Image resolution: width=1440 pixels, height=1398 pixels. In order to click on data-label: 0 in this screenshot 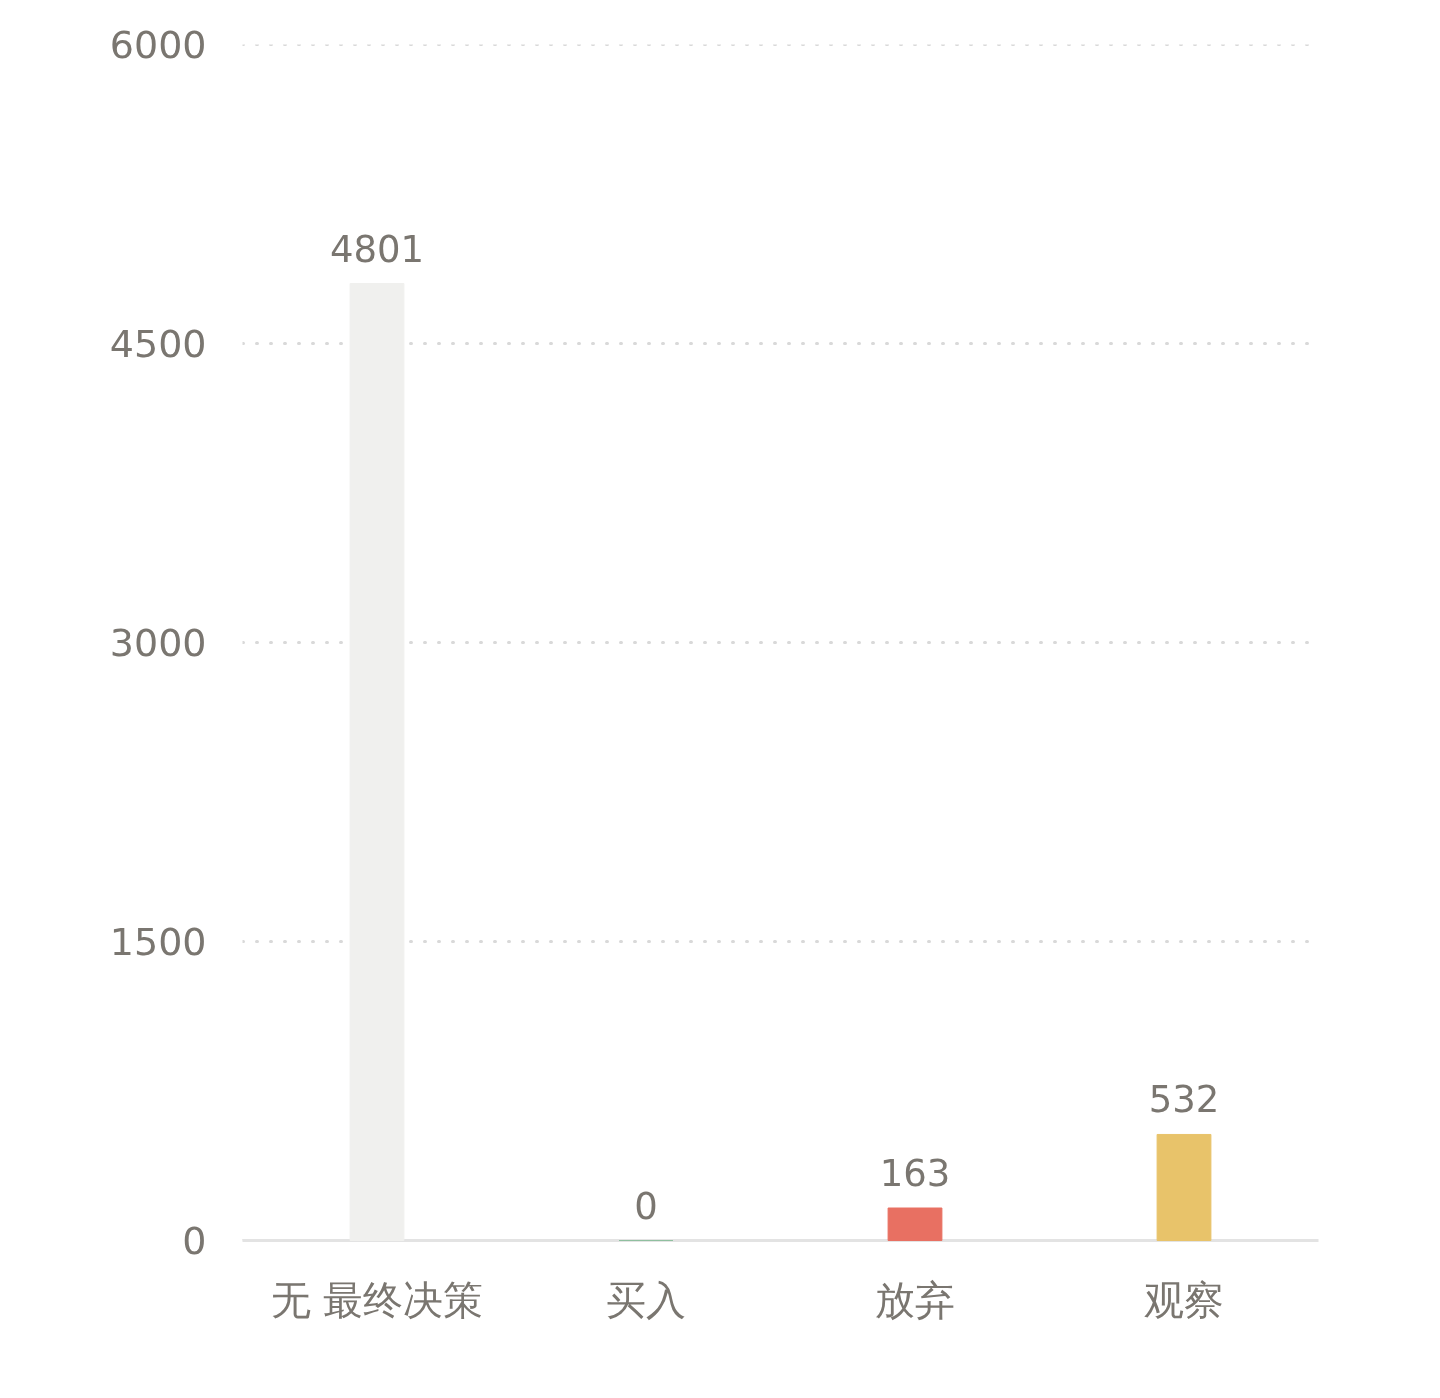, I will do `click(646, 1206)`.